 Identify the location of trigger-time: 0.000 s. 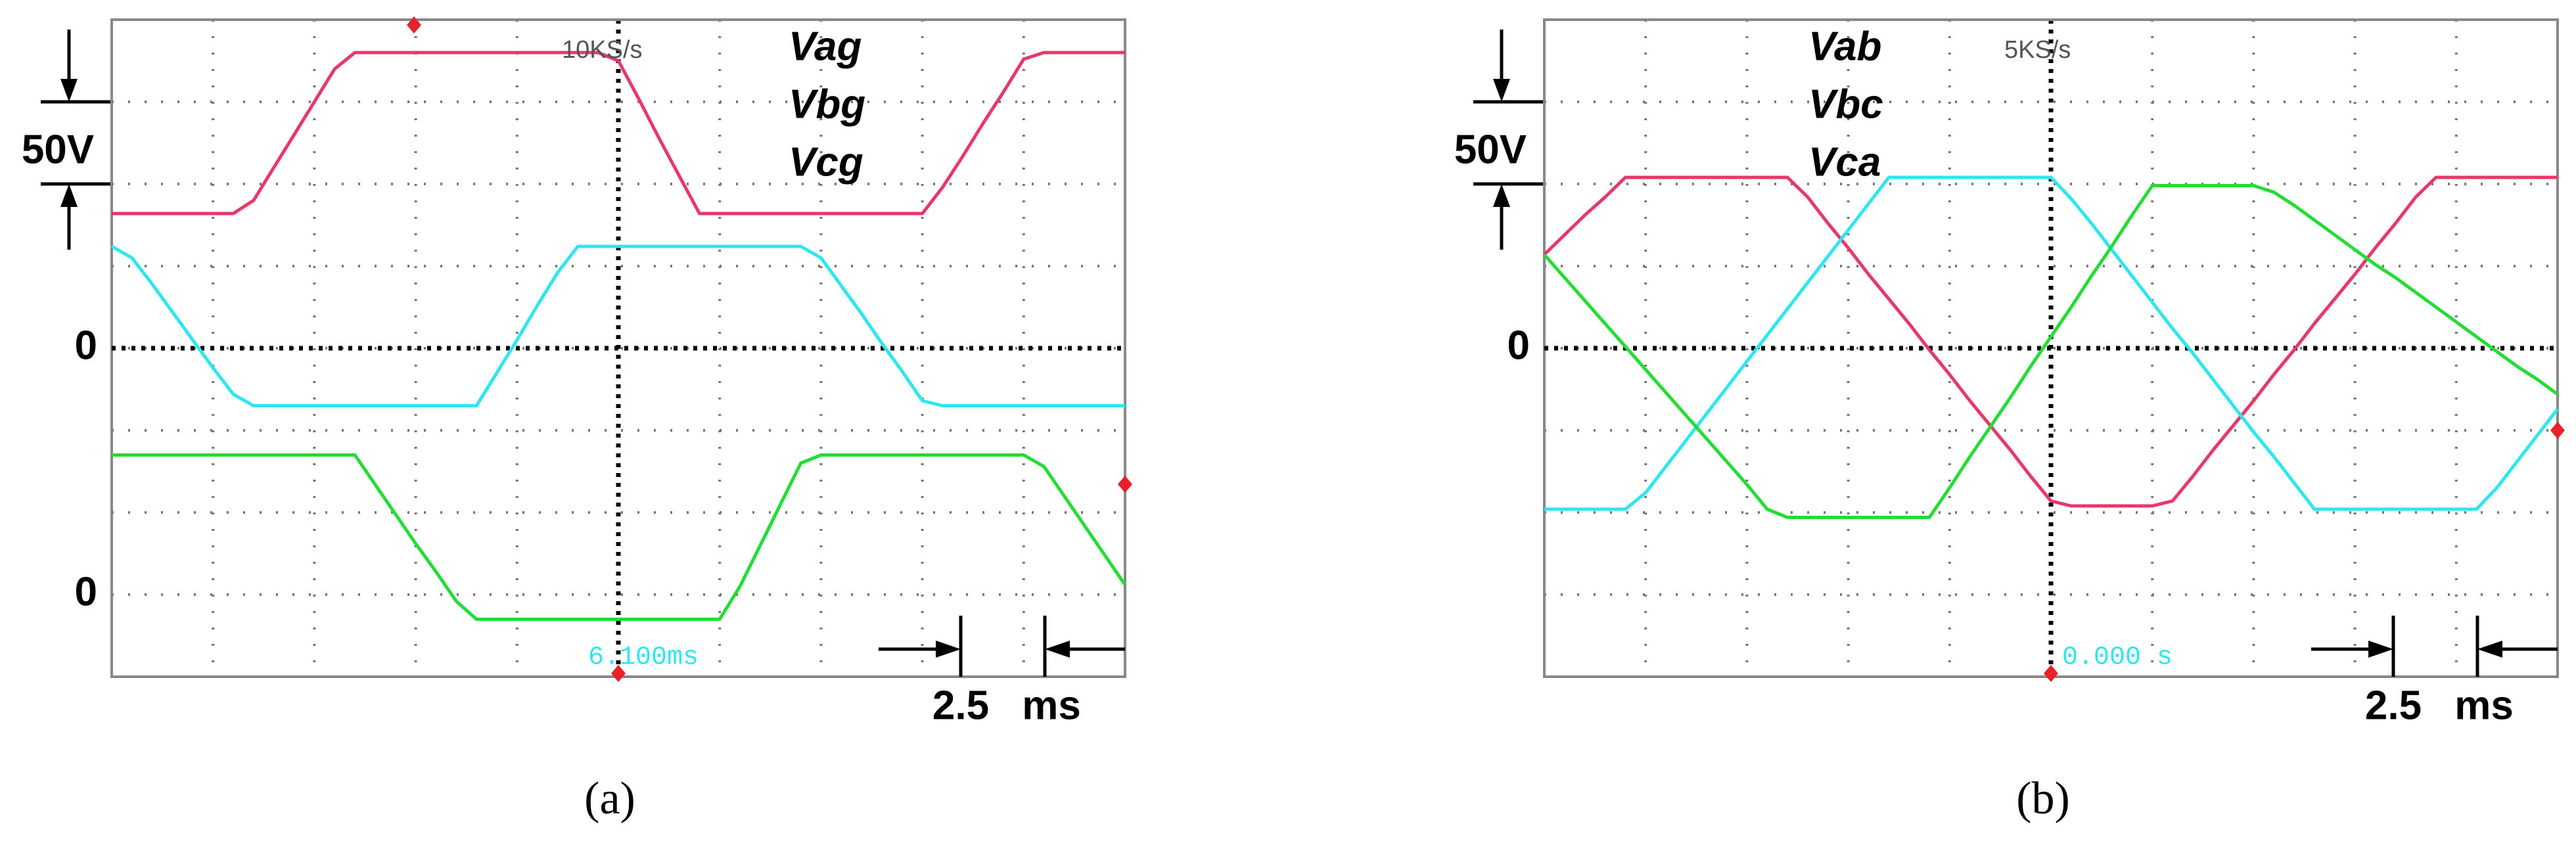
(2117, 658).